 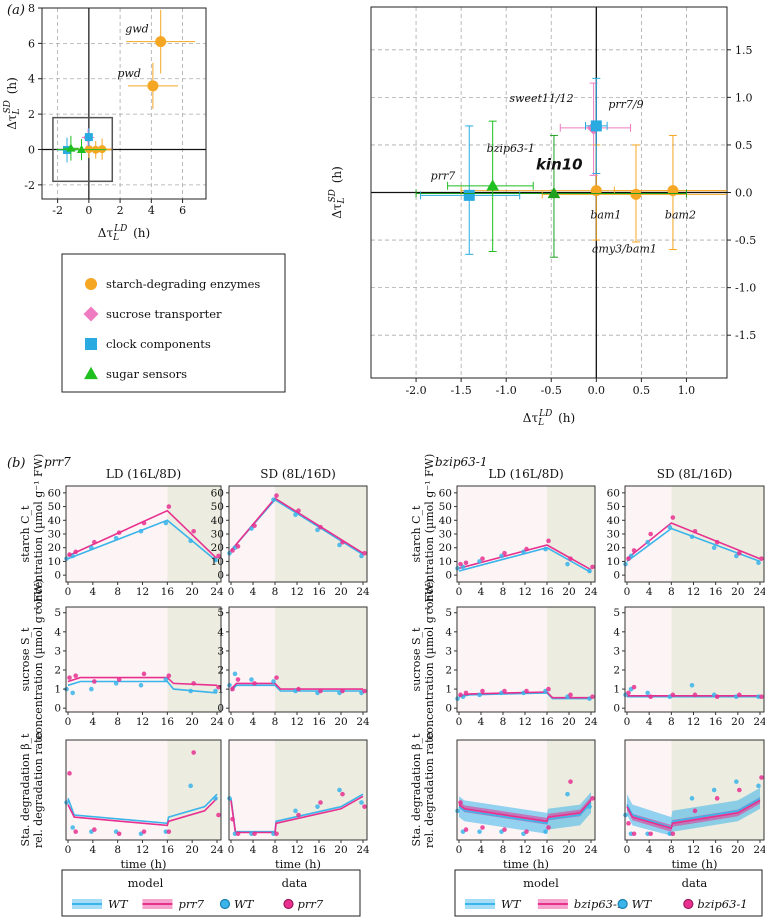 What do you see at coordinates (295, 883) in the screenshot?
I see `legend-data-title: data` at bounding box center [295, 883].